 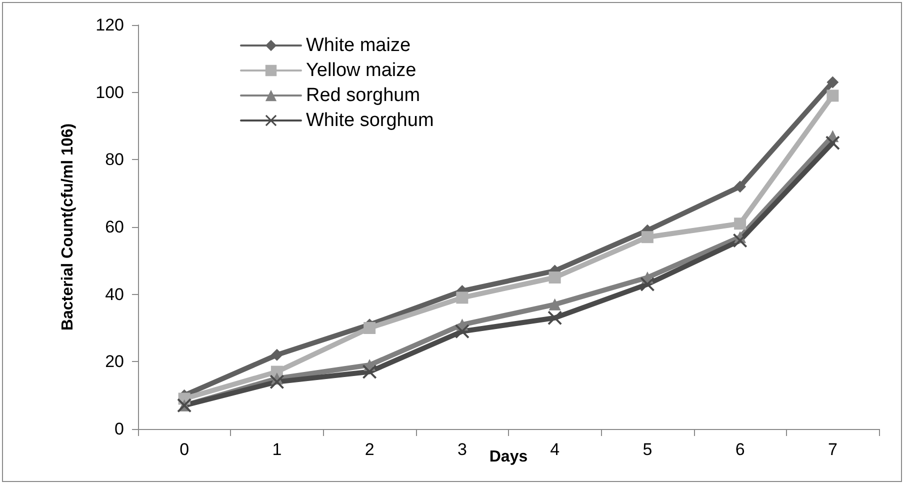 I want to click on x-tick-label: 3, so click(x=462, y=449).